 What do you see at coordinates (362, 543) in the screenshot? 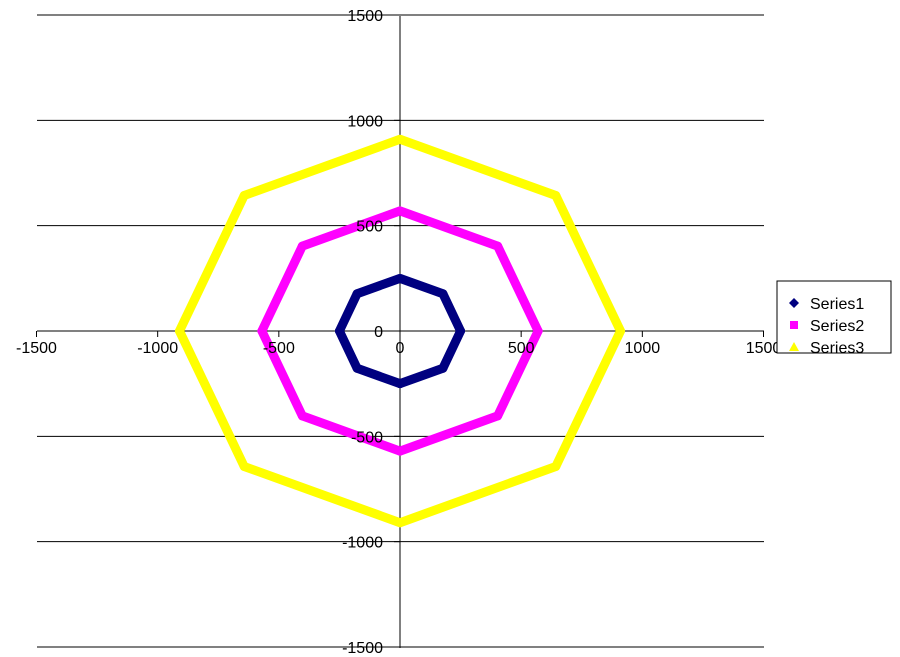
I see `y-tick-label: -1000` at bounding box center [362, 543].